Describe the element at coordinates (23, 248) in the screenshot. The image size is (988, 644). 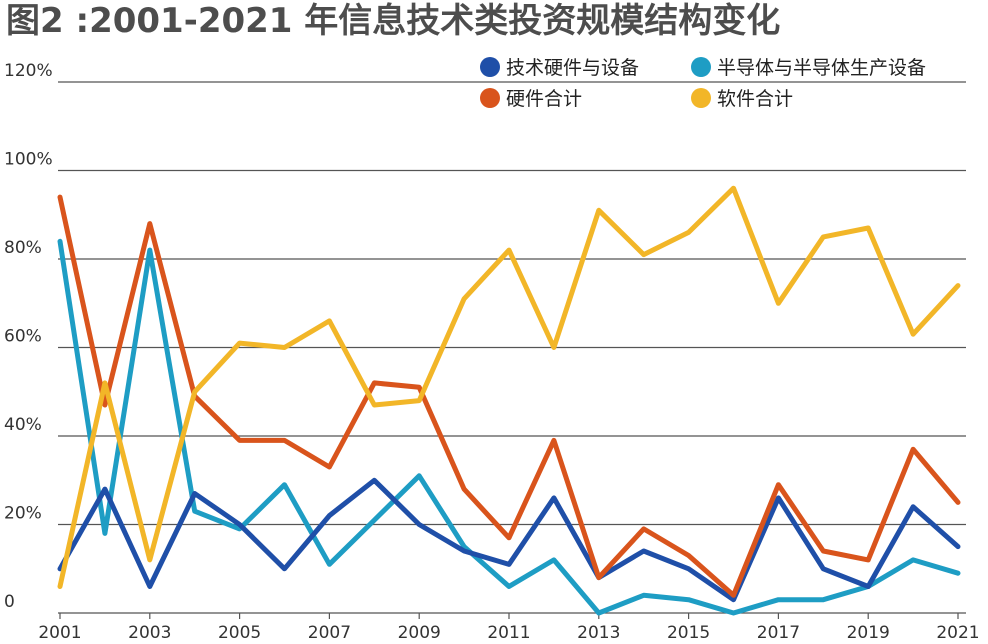
I see `y-tick-label: 80%` at that location.